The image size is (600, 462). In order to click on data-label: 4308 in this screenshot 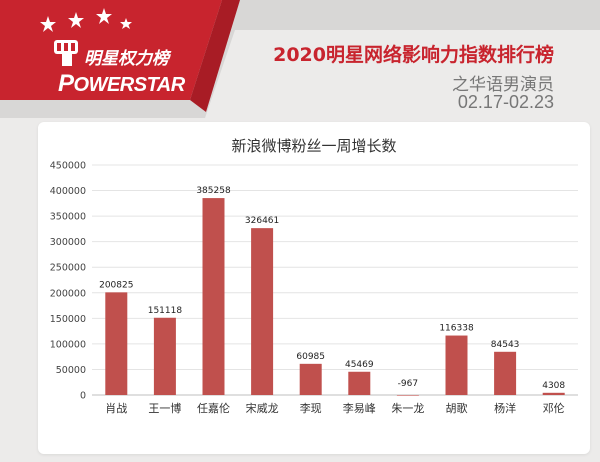, I will do `click(553, 386)`.